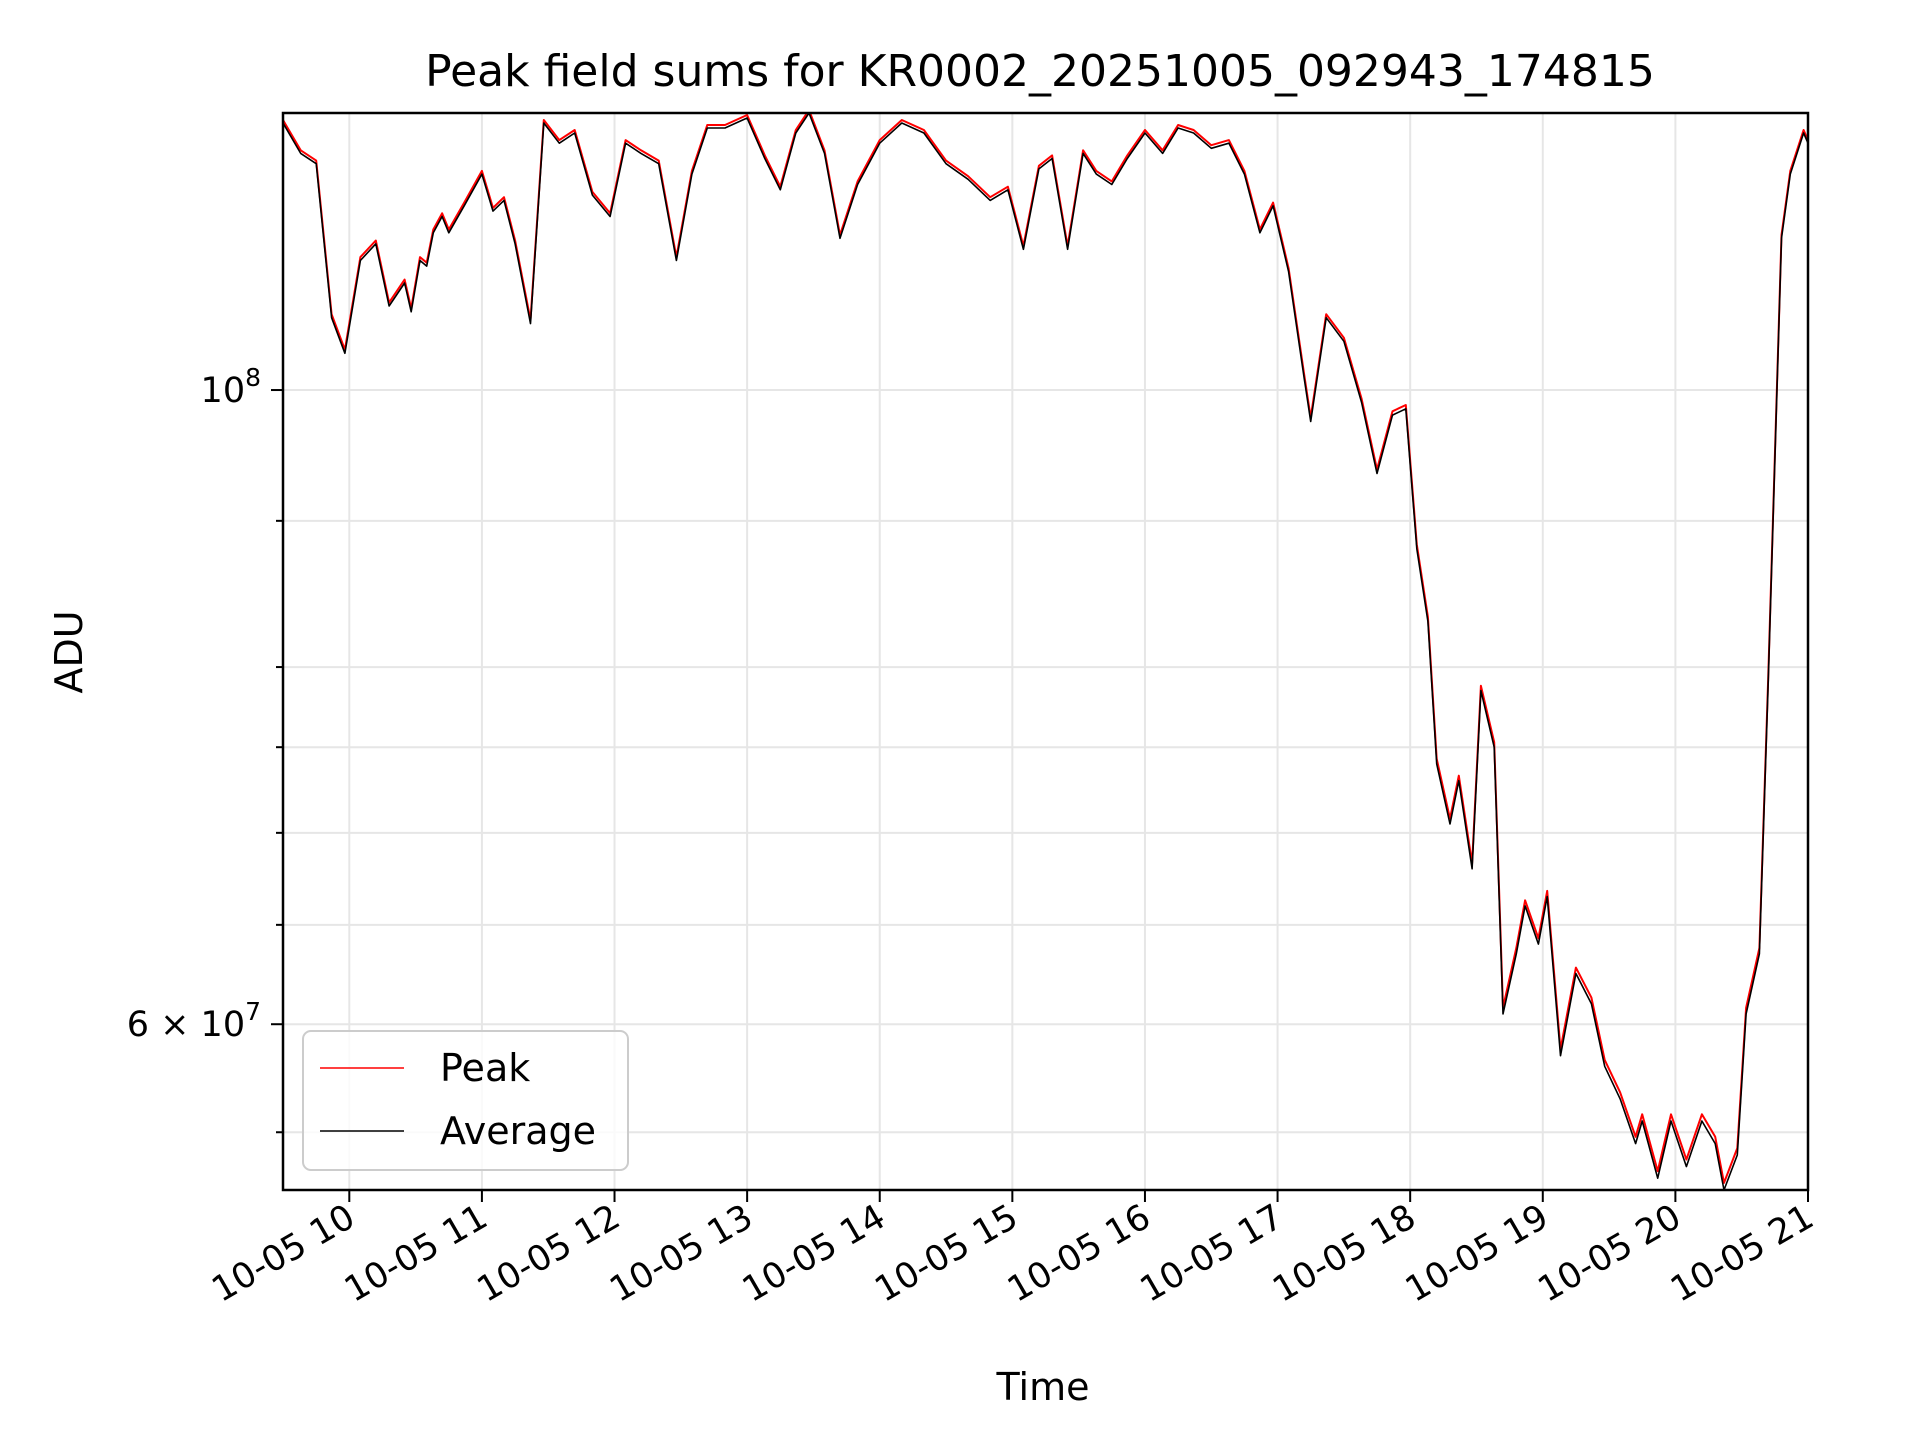  I want to click on legend: Peak Average, so click(465, 1100).